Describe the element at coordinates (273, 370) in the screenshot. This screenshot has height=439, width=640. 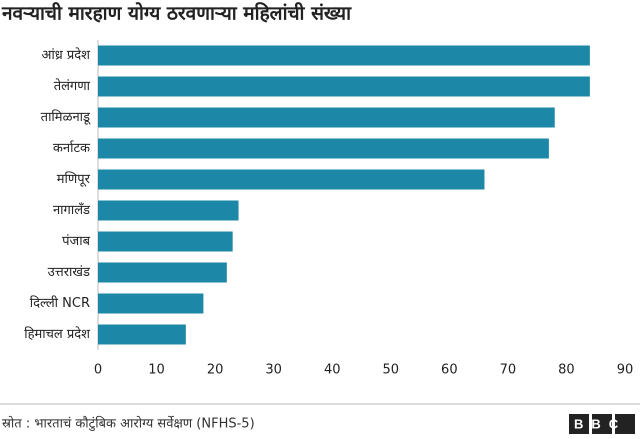
I see `x-tick-label: 30` at that location.